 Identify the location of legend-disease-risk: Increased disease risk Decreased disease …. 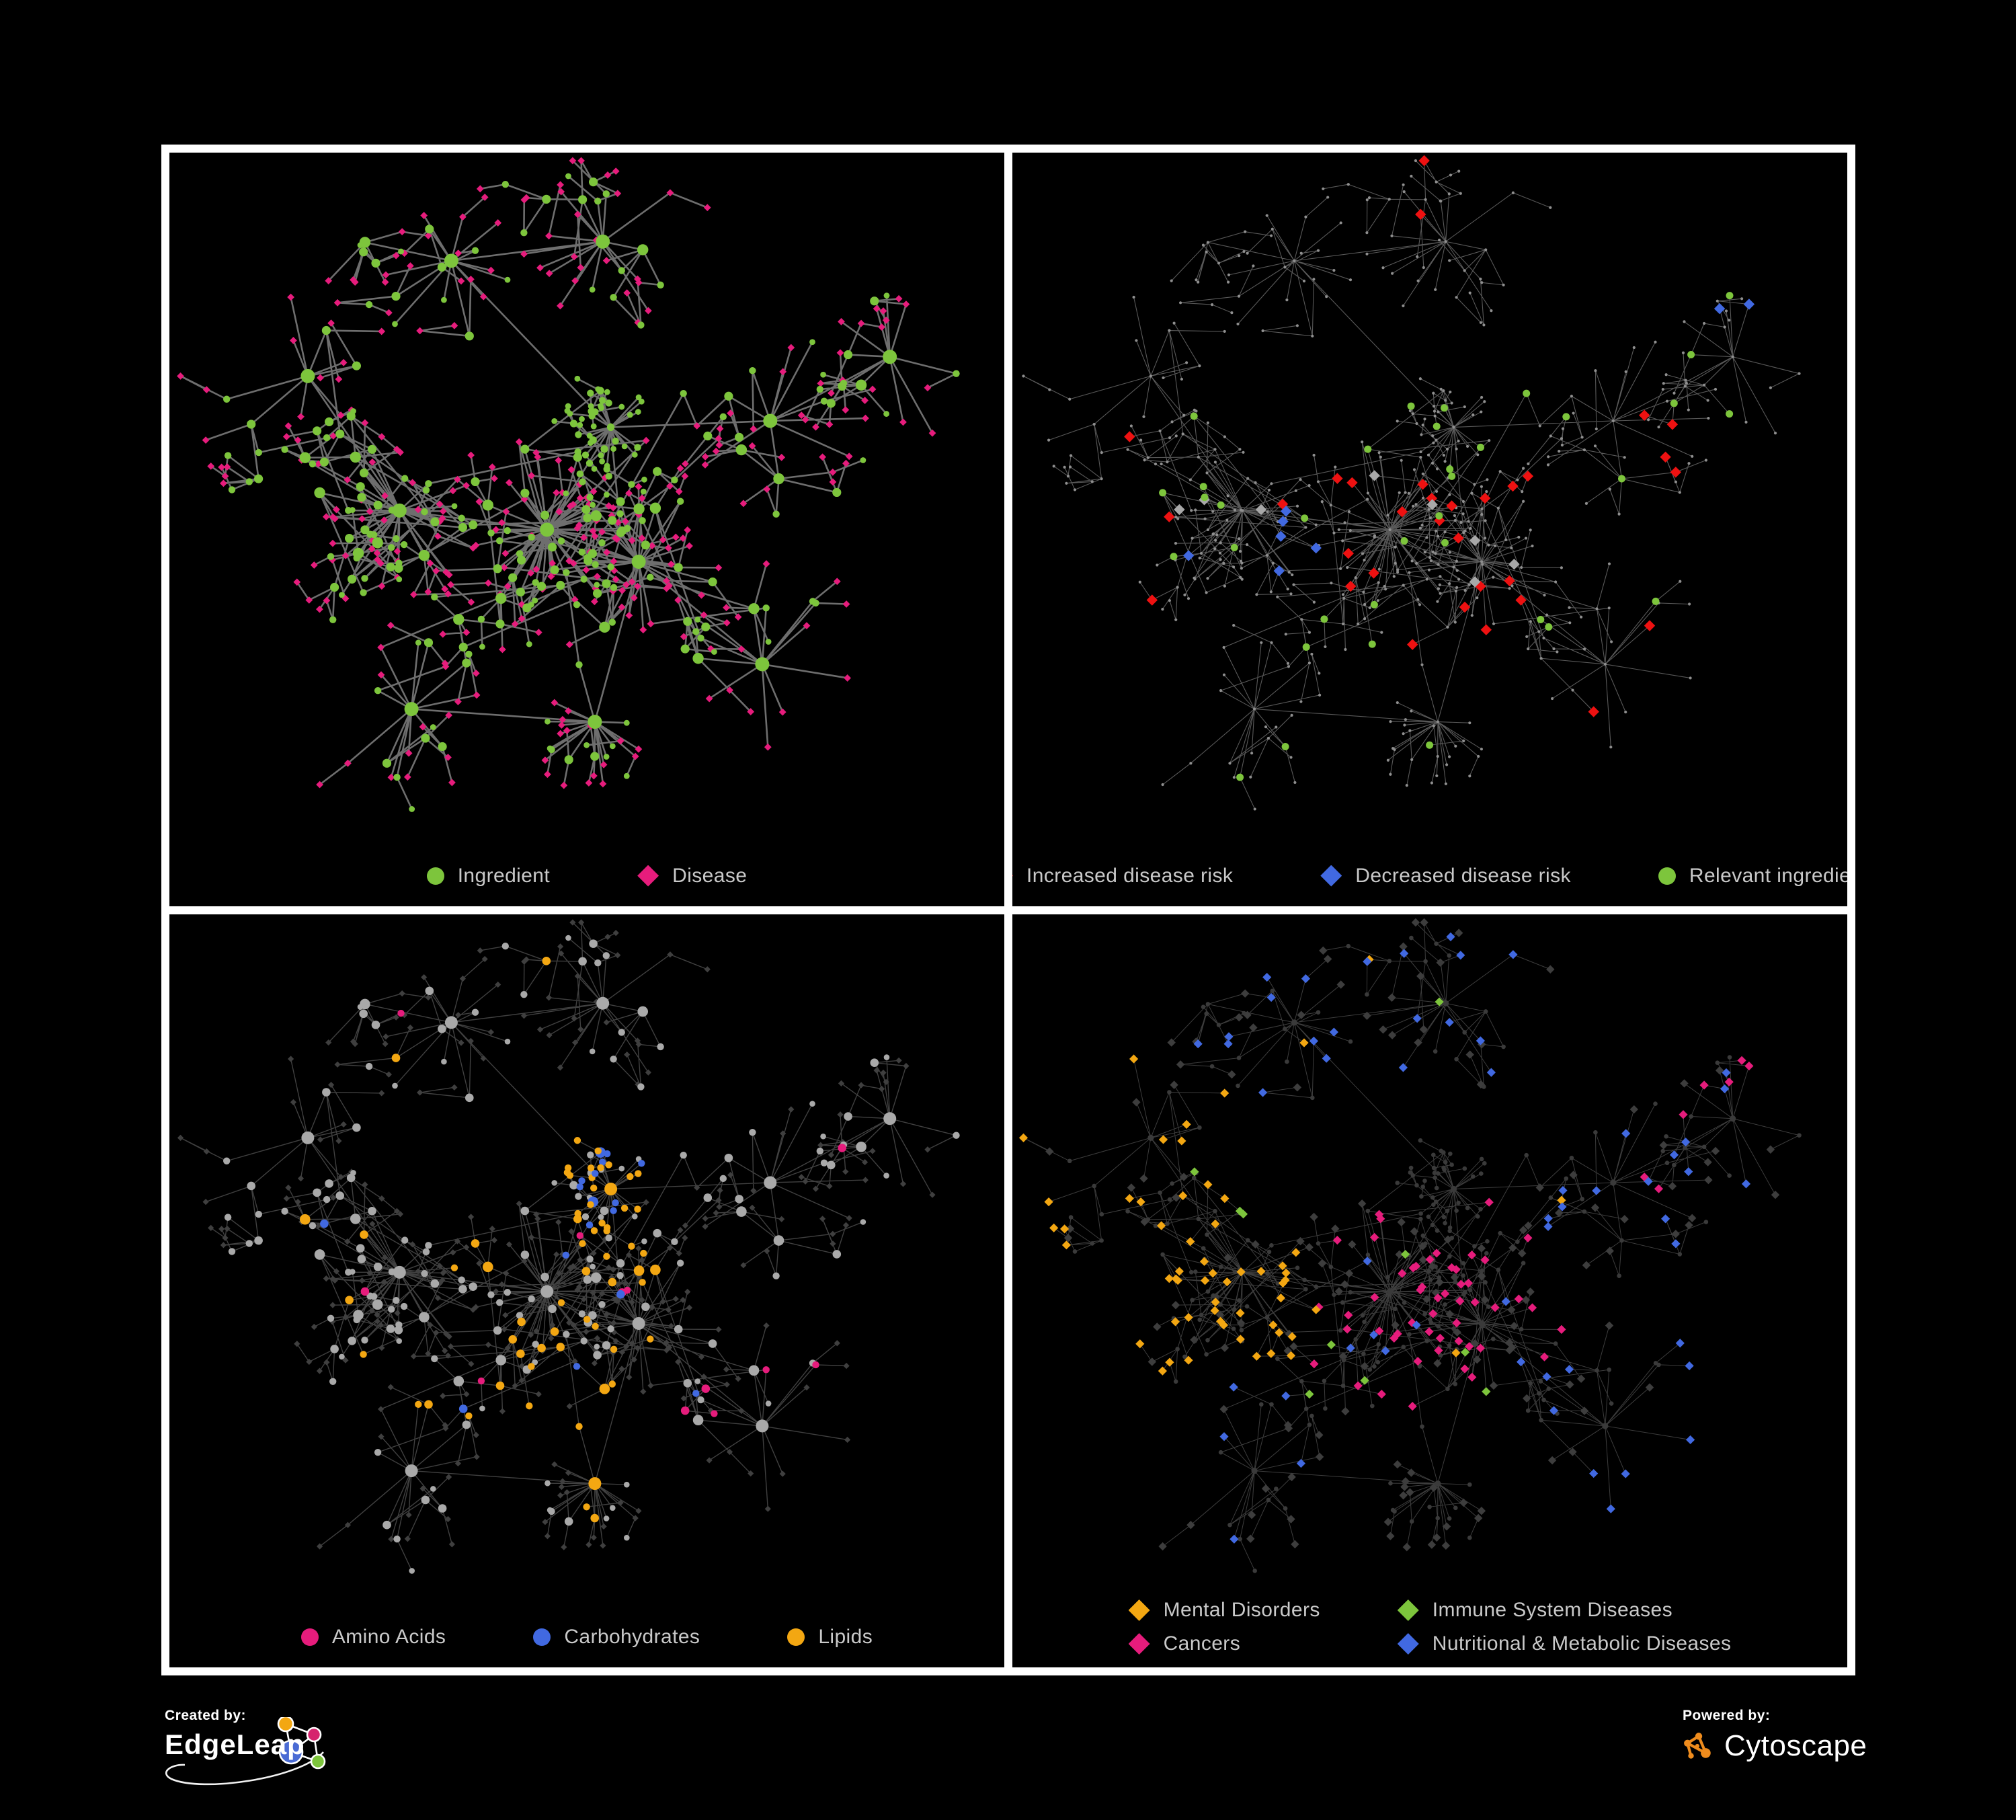
(1429, 876).